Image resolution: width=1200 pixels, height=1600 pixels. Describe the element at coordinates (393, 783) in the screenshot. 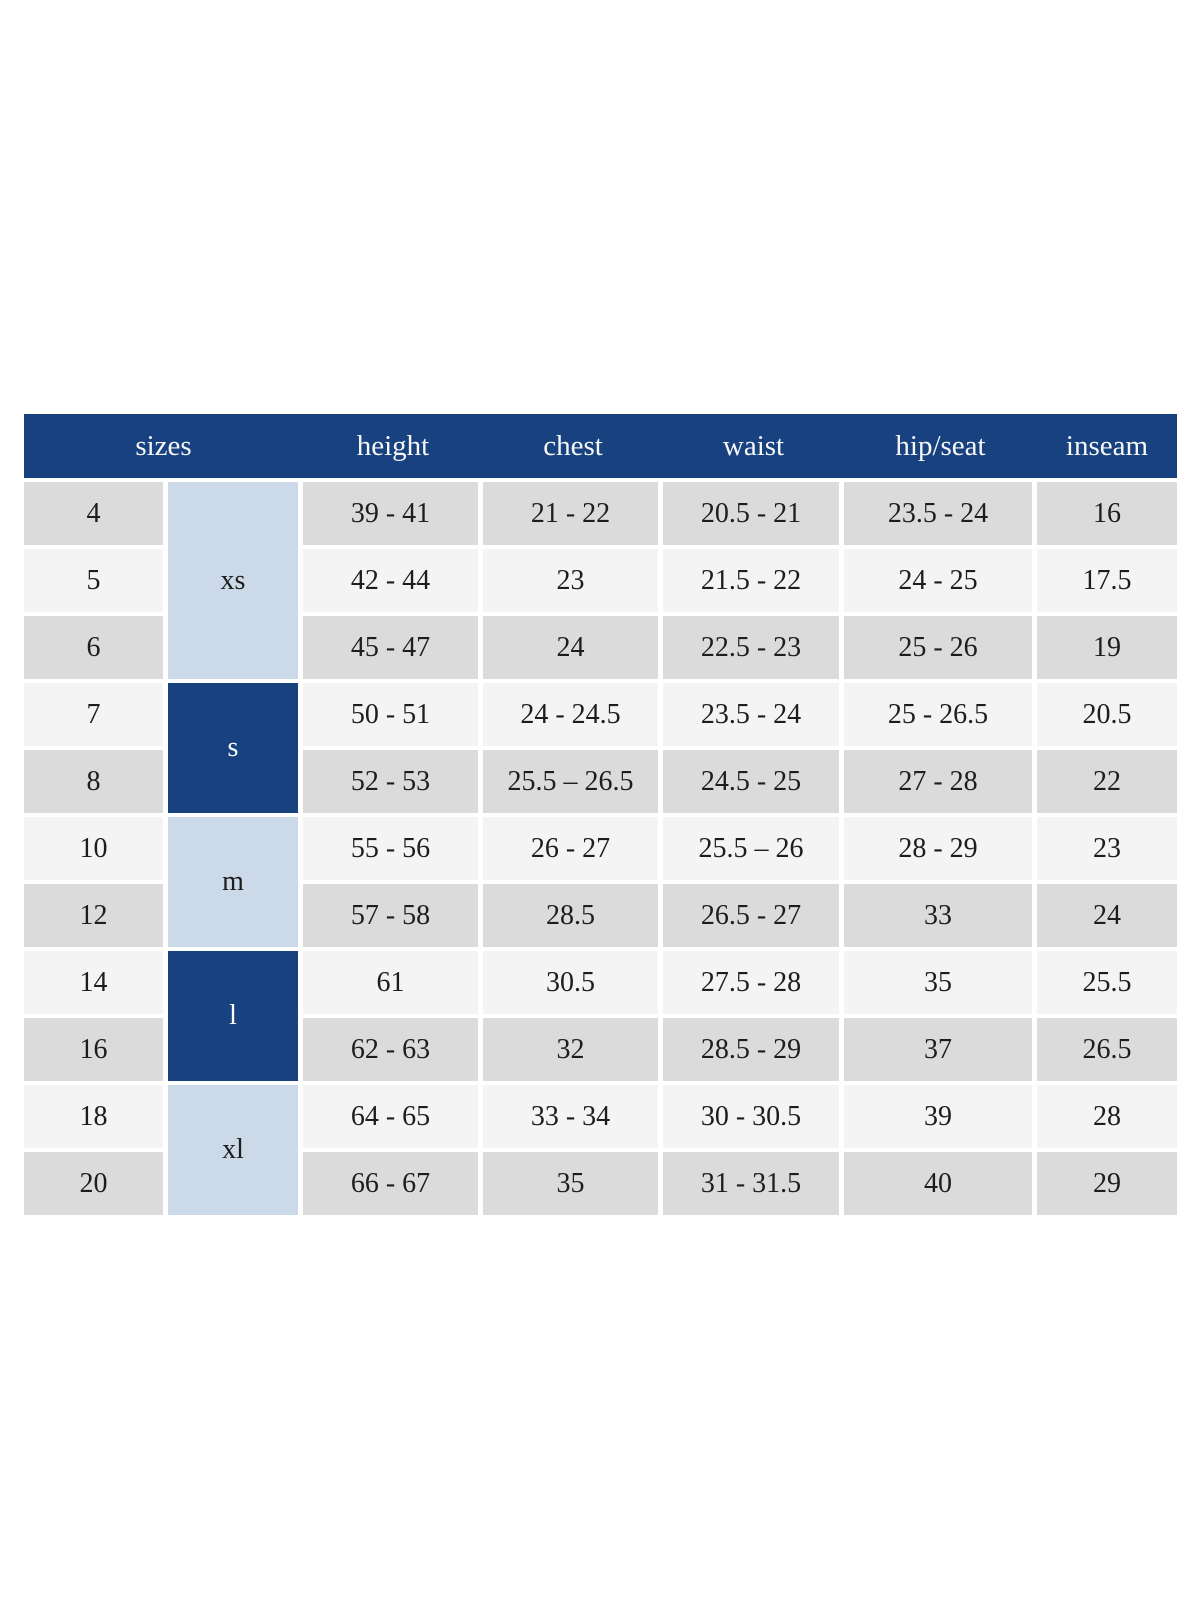

I see `height-cell: 52 - 53` at that location.